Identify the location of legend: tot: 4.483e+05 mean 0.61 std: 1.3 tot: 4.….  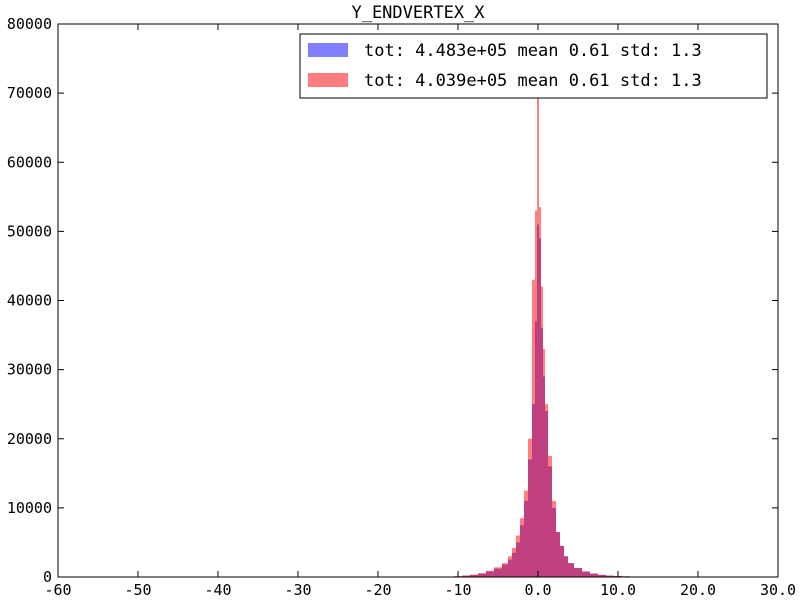
(533, 66).